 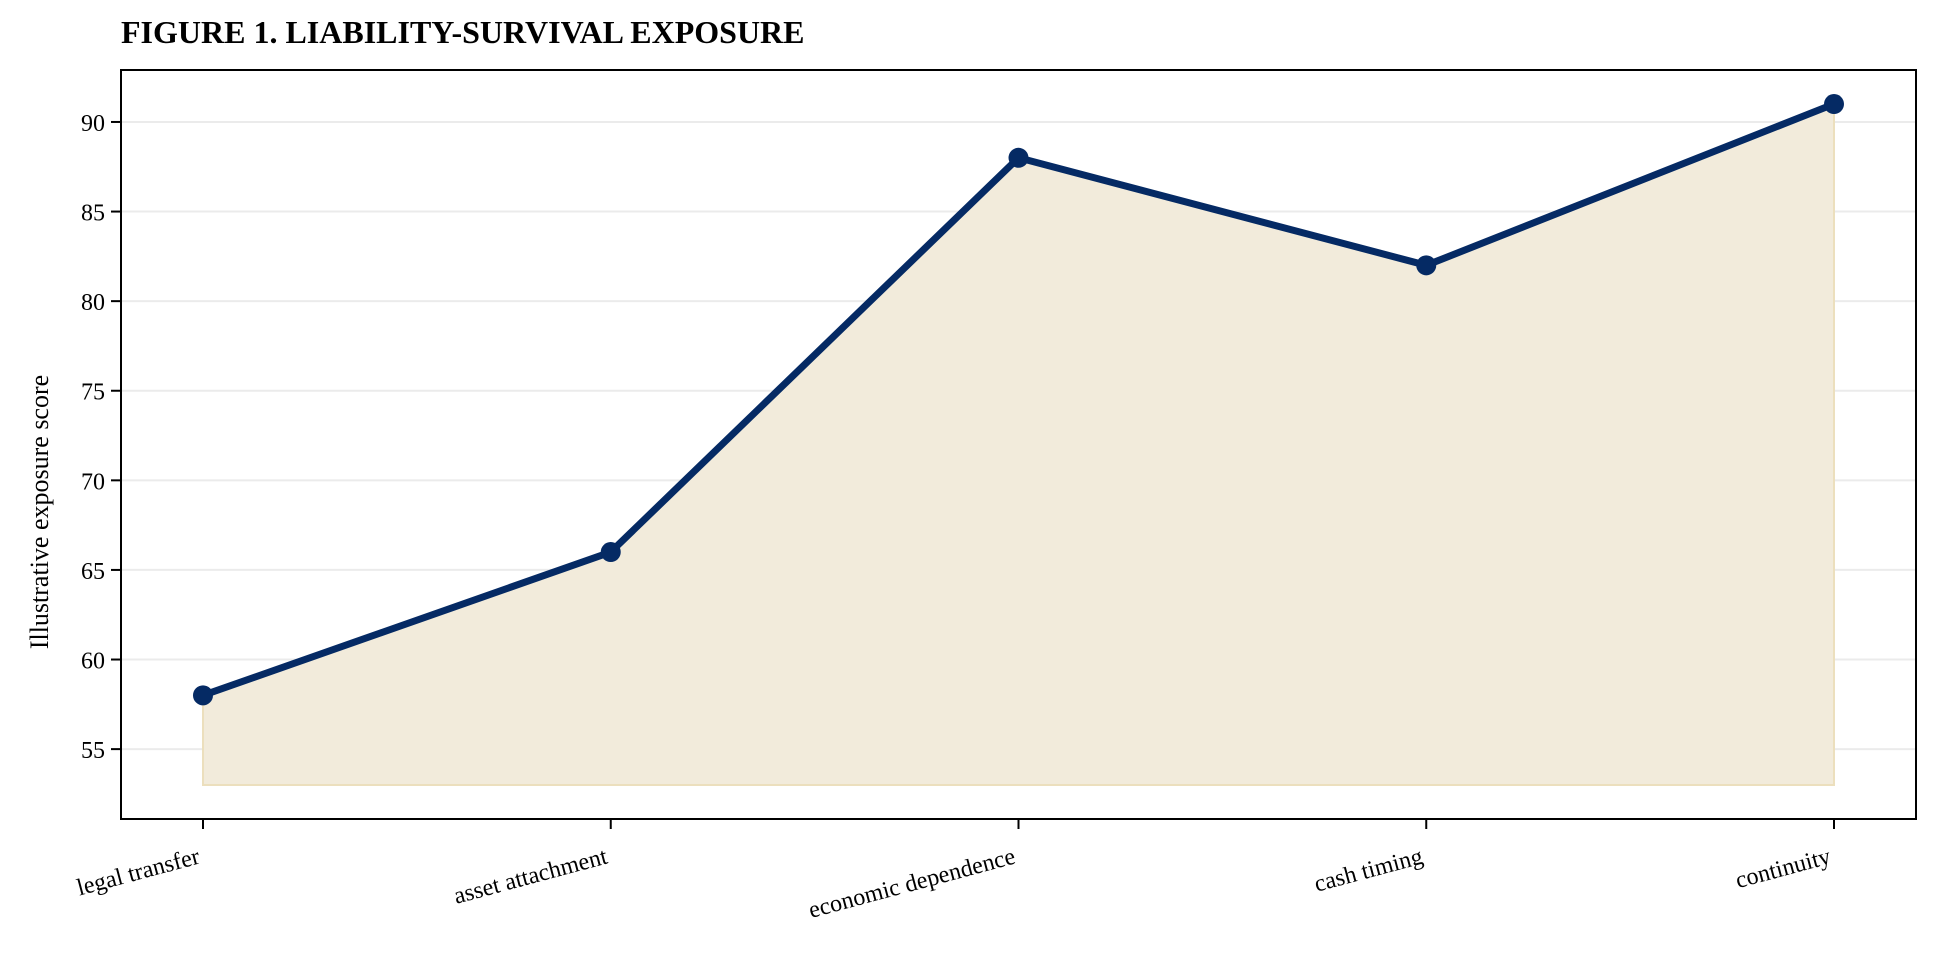 What do you see at coordinates (93, 572) in the screenshot?
I see `y-tick-label: 65` at bounding box center [93, 572].